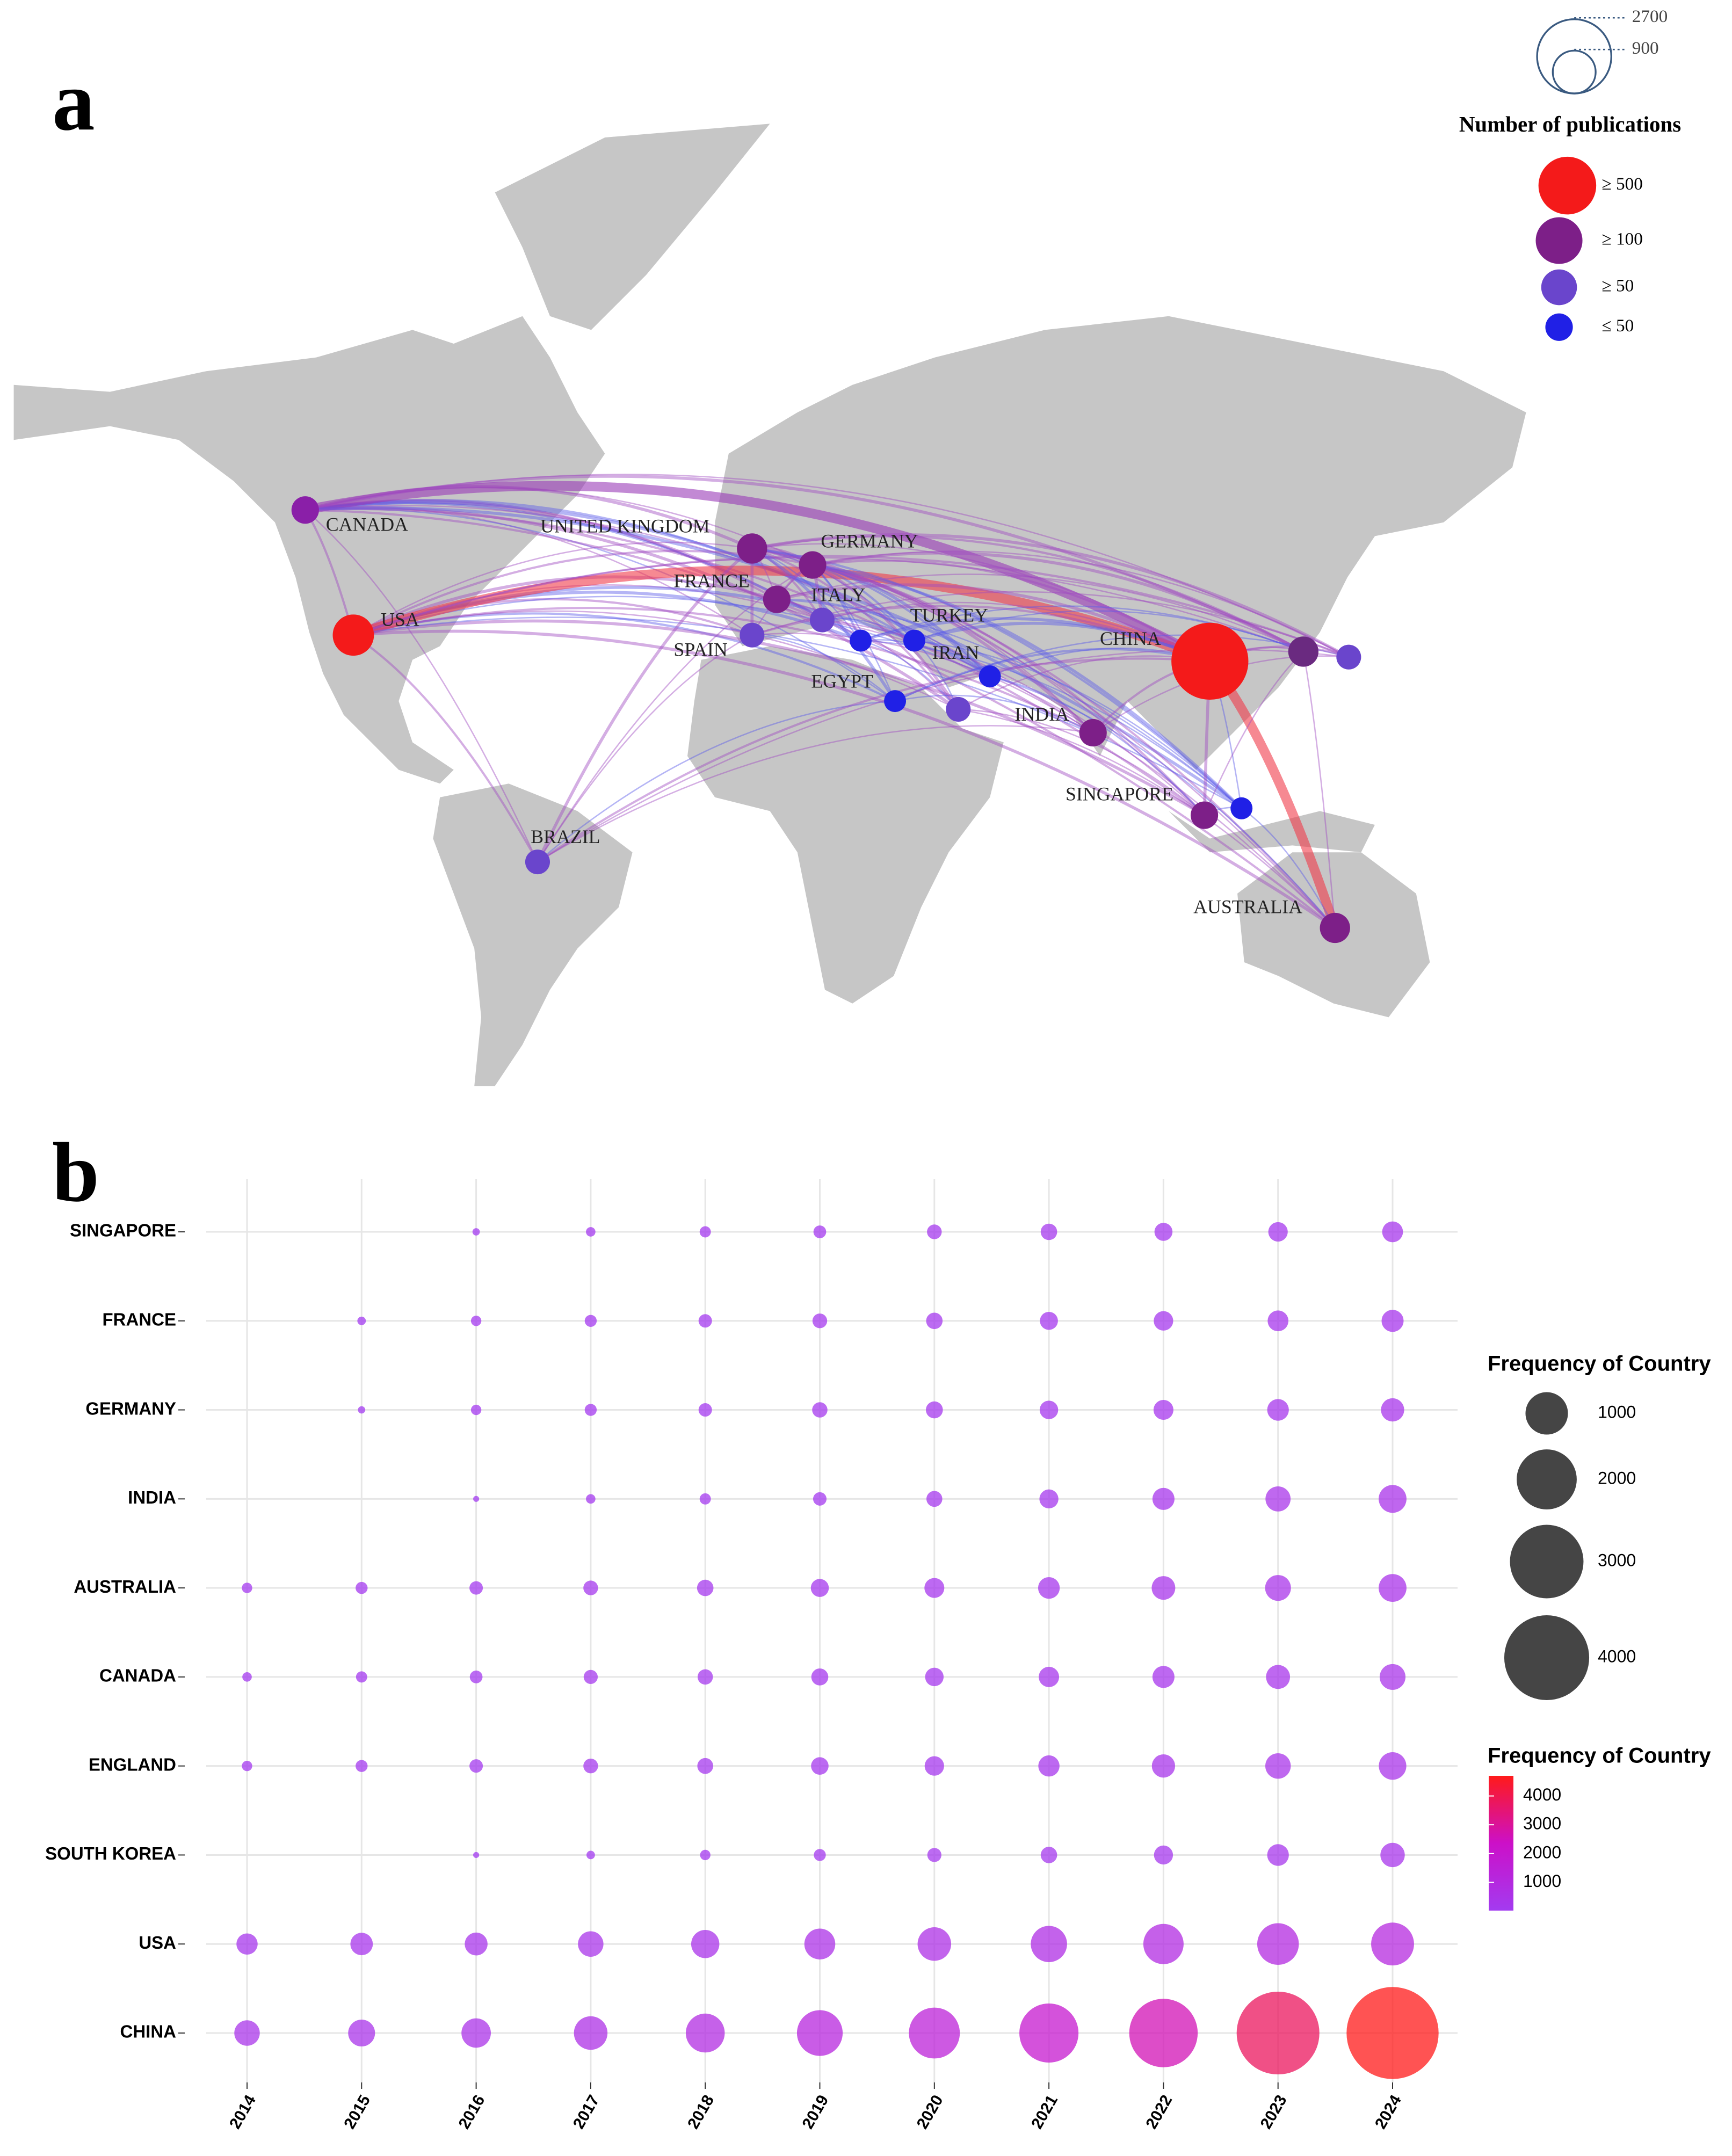  What do you see at coordinates (1645, 48) in the screenshot?
I see `size-legend-label: 900` at bounding box center [1645, 48].